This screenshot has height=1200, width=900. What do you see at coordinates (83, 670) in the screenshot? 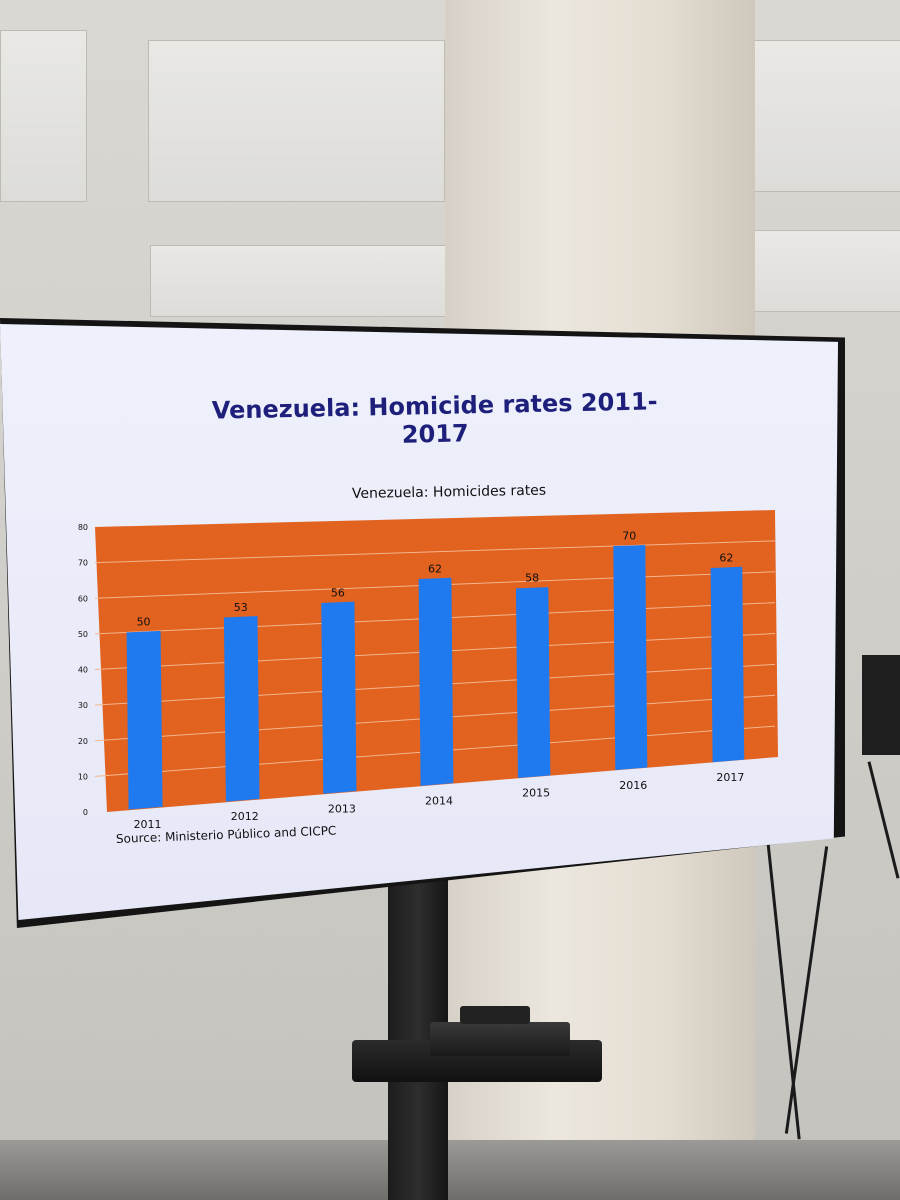
I see `y-tick-label: 40` at bounding box center [83, 670].